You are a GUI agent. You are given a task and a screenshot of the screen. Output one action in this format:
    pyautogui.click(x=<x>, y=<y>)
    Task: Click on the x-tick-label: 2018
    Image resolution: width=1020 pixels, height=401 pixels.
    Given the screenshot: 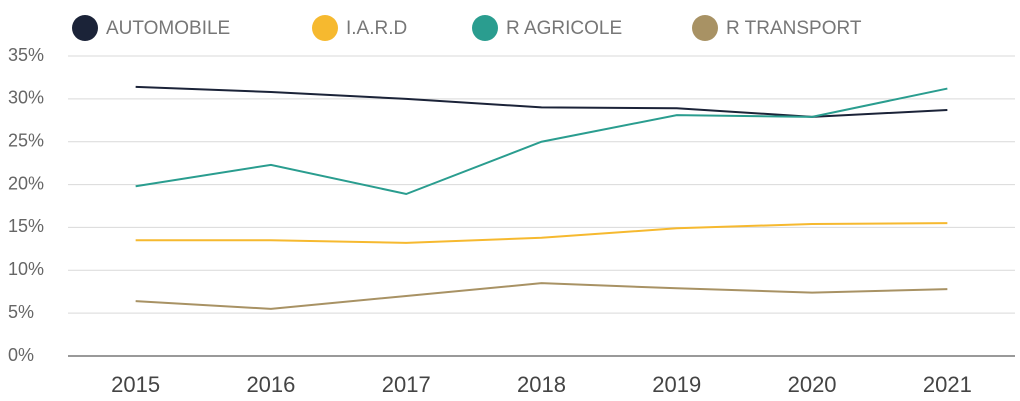 What is the action you would take?
    pyautogui.click(x=541, y=384)
    